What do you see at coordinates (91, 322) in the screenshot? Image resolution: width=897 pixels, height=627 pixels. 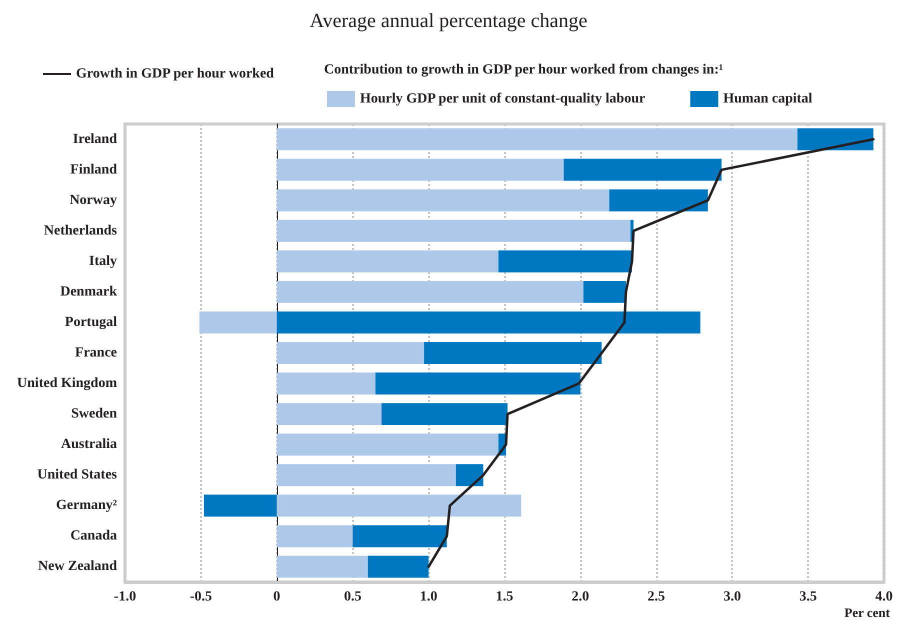 I see `y-tick-label: Portugal` at bounding box center [91, 322].